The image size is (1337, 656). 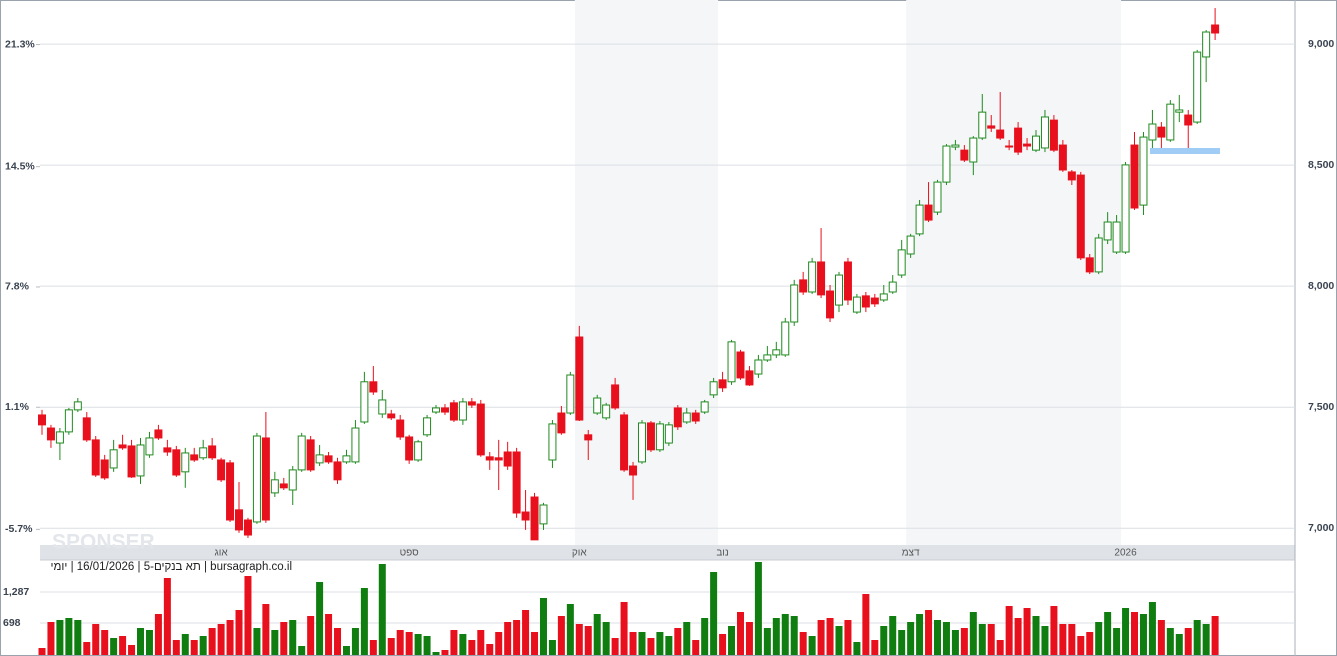 I want to click on y2-tick-label: 14.5%, so click(x=20, y=166).